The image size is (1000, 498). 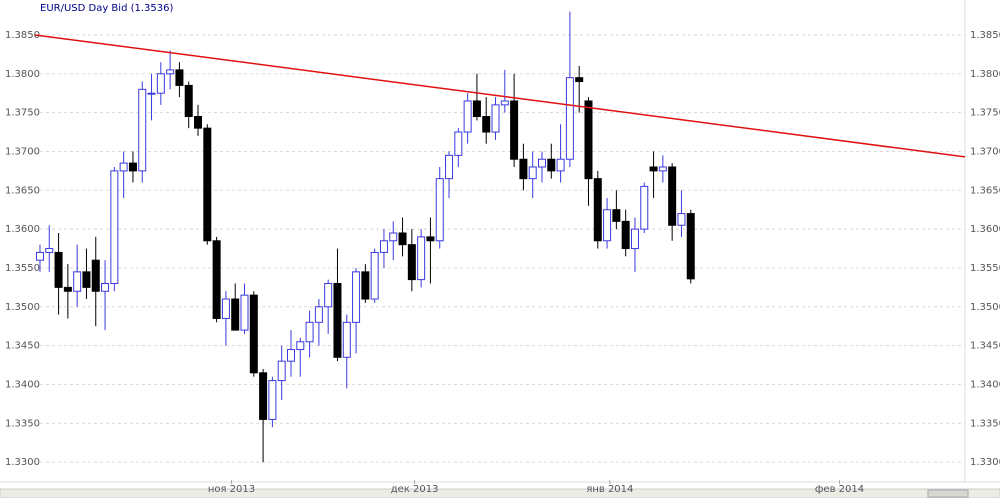 What do you see at coordinates (985, 151) in the screenshot?
I see `y-tick-label-right: 1.3700` at bounding box center [985, 151].